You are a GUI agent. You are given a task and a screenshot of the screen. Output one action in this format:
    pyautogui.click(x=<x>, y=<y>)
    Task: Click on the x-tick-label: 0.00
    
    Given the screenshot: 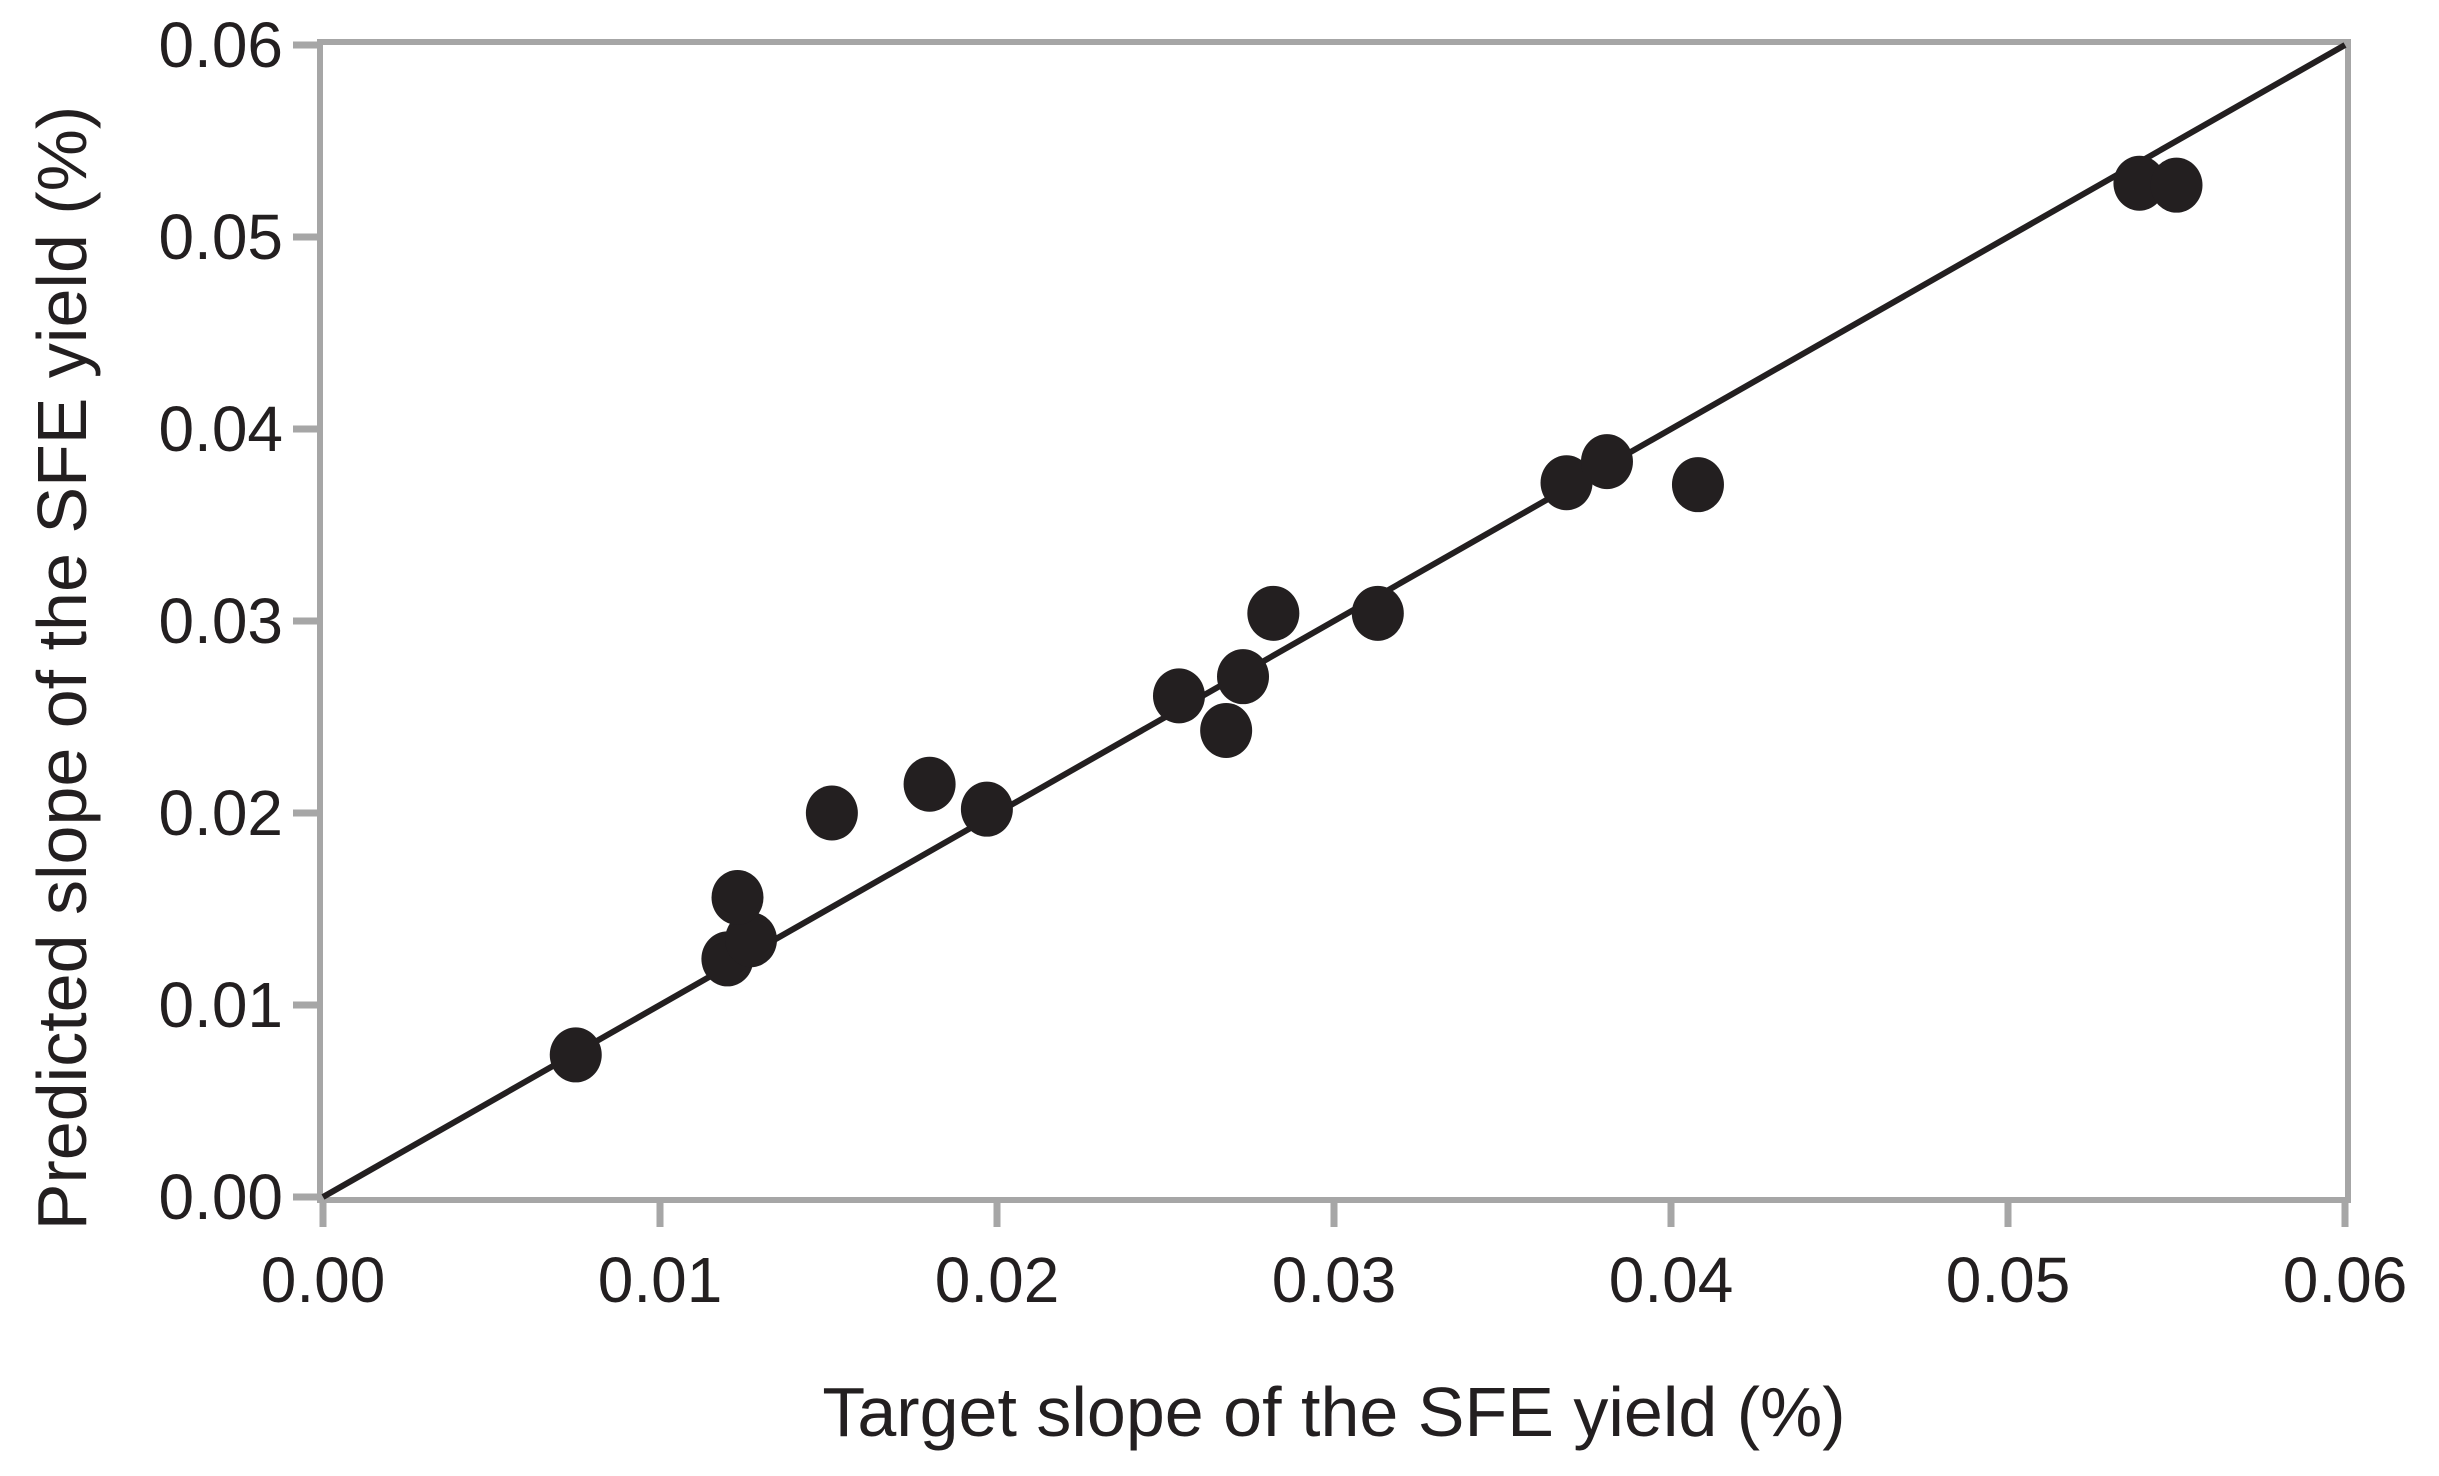 What is the action you would take?
    pyautogui.click(x=323, y=1280)
    